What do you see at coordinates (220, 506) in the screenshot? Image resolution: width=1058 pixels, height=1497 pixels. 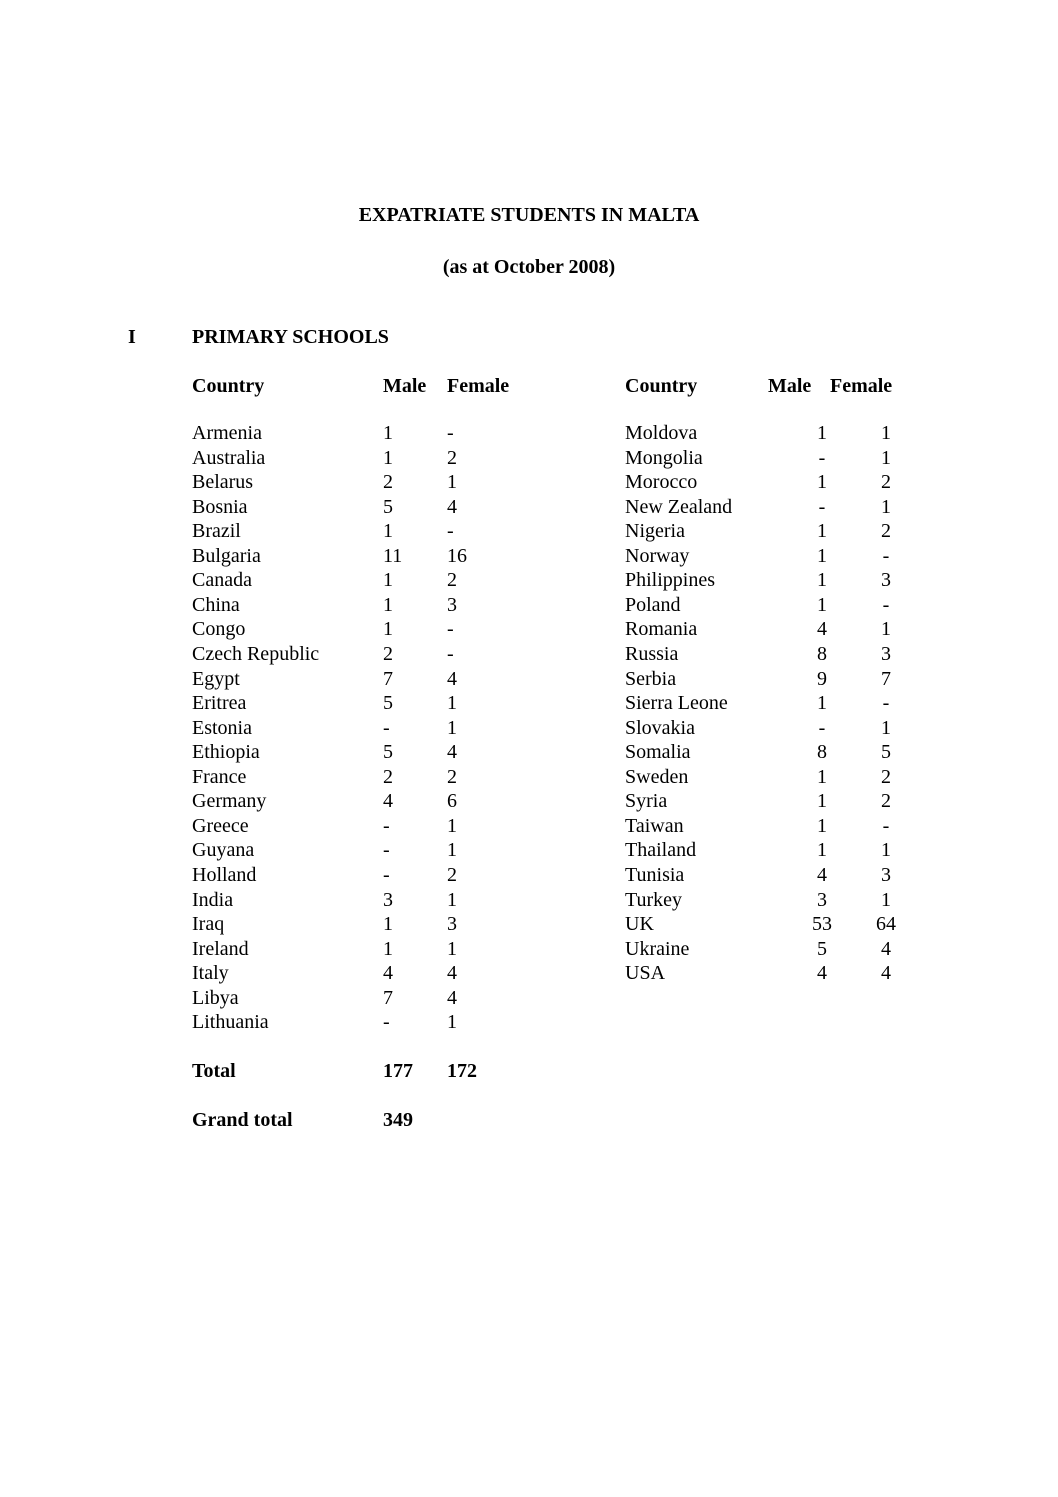 I see `row-country: Bosnia` at bounding box center [220, 506].